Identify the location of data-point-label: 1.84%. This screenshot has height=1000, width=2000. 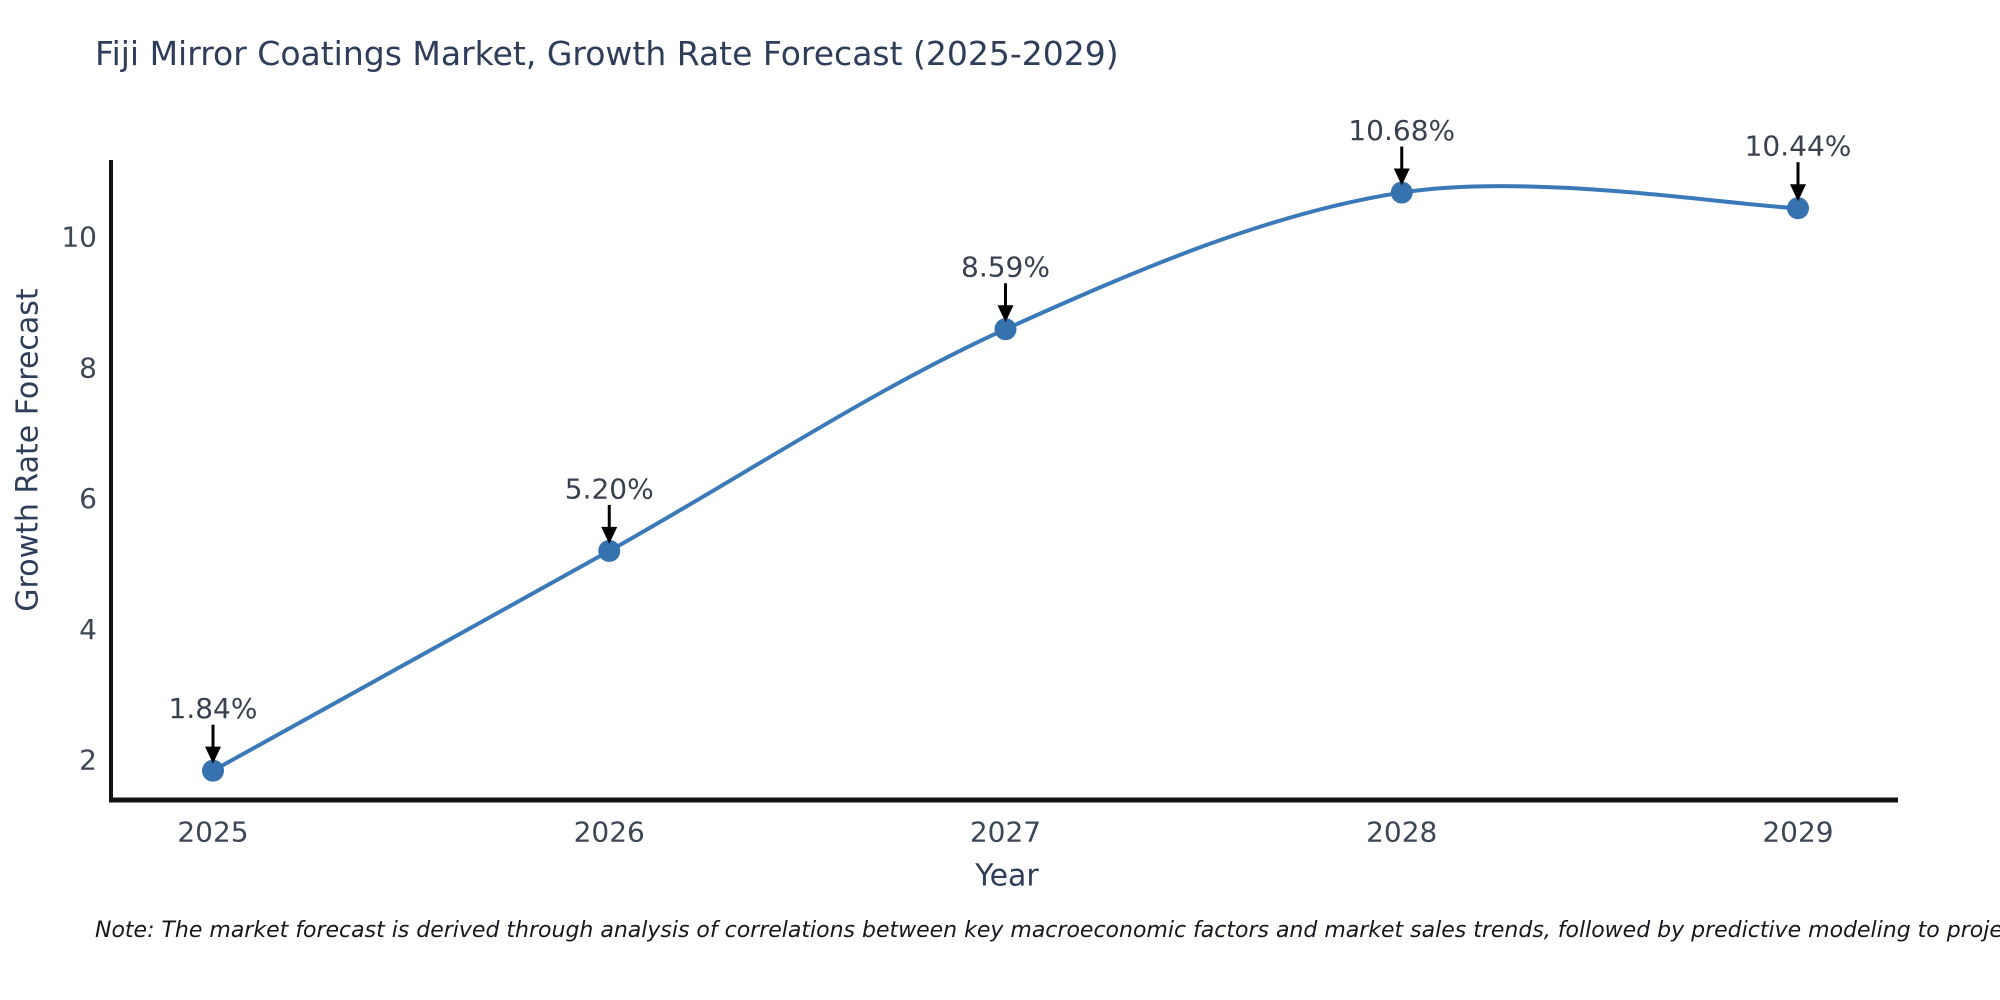
(213, 708).